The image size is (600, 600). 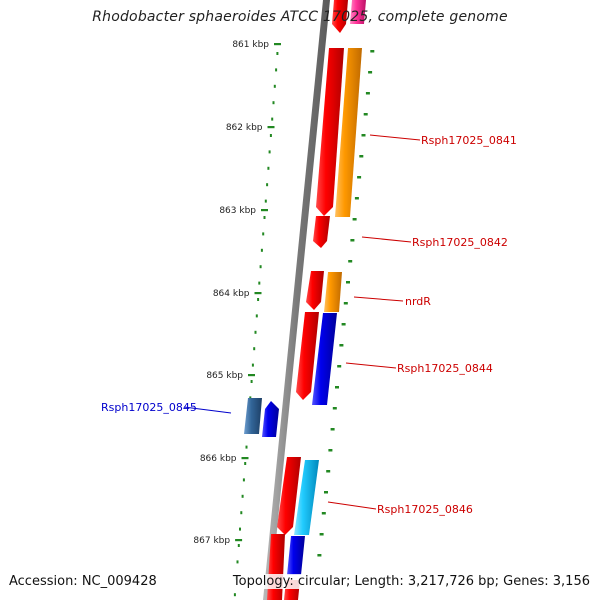 What do you see at coordinates (289, 496) in the screenshot?
I see `gene-0846-red` at bounding box center [289, 496].